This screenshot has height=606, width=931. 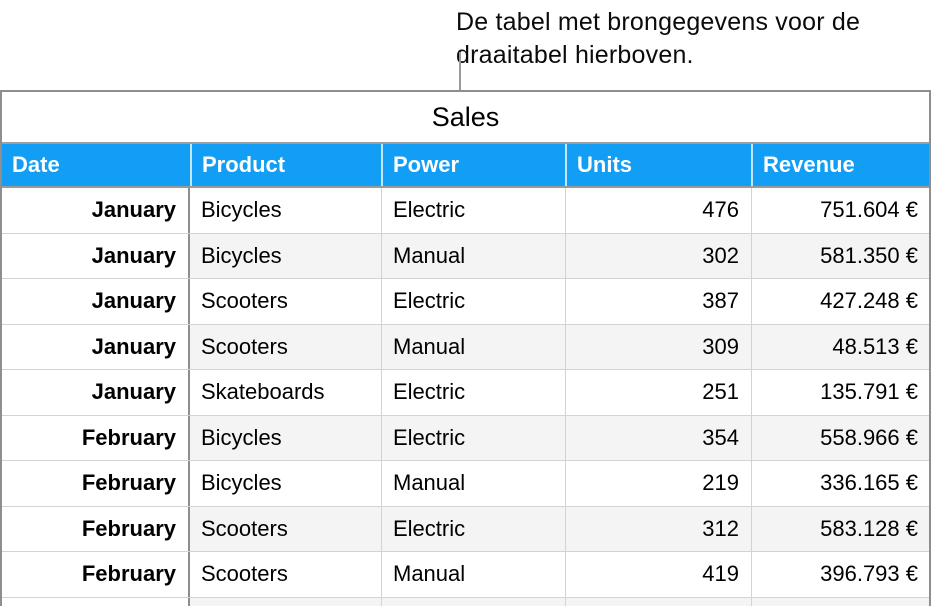 I want to click on cell-revenue: 581.350 €, so click(x=840, y=255).